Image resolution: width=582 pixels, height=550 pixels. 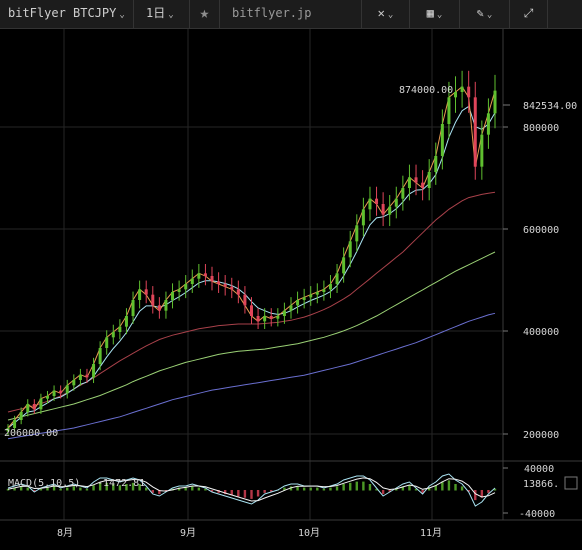 What do you see at coordinates (386, 14) in the screenshot?
I see `crosshair-button: ✕ ⌄` at bounding box center [386, 14].